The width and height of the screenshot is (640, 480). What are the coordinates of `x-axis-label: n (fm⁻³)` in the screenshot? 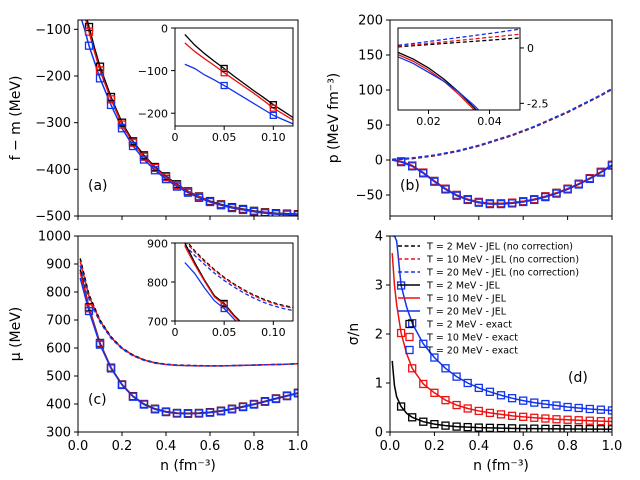 It's located at (501, 466).